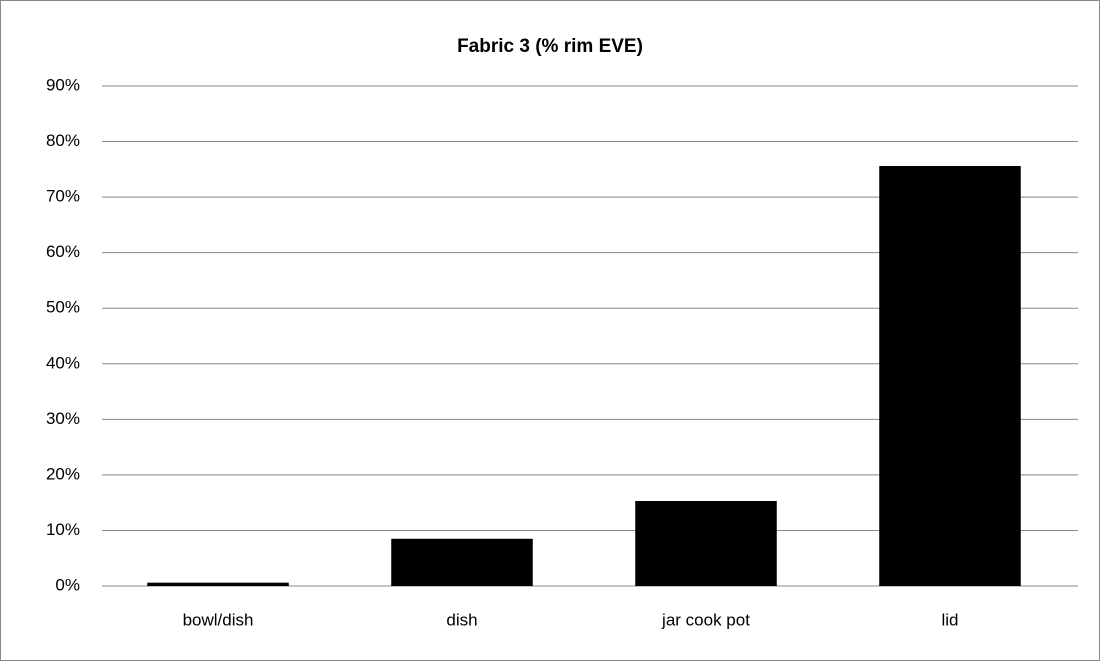  I want to click on y-tick-label: 20%, so click(63, 473).